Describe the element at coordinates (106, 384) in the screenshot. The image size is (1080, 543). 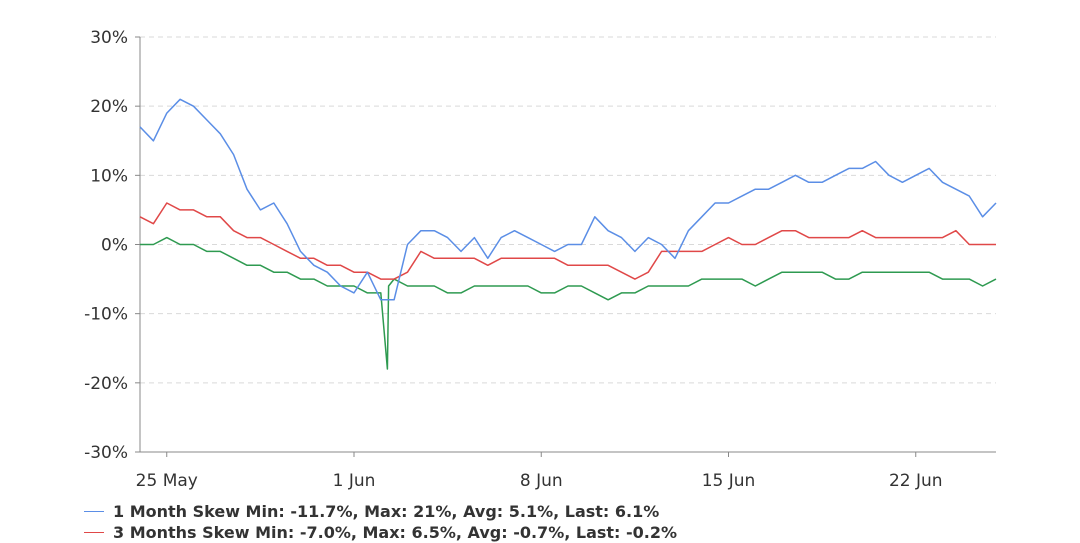
I see `y-tick-label: -20%` at that location.